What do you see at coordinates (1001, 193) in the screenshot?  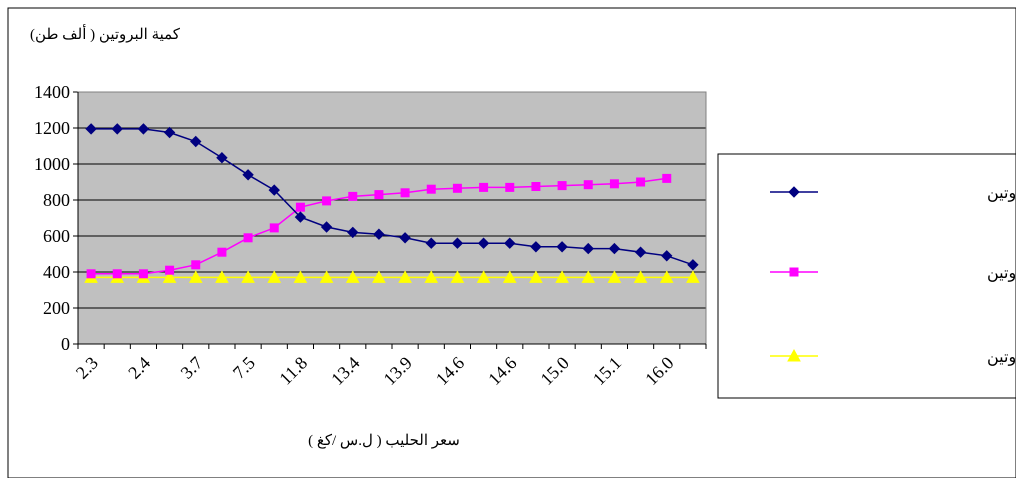 I see `legend-label: الطلب على البروتين` at bounding box center [1001, 193].